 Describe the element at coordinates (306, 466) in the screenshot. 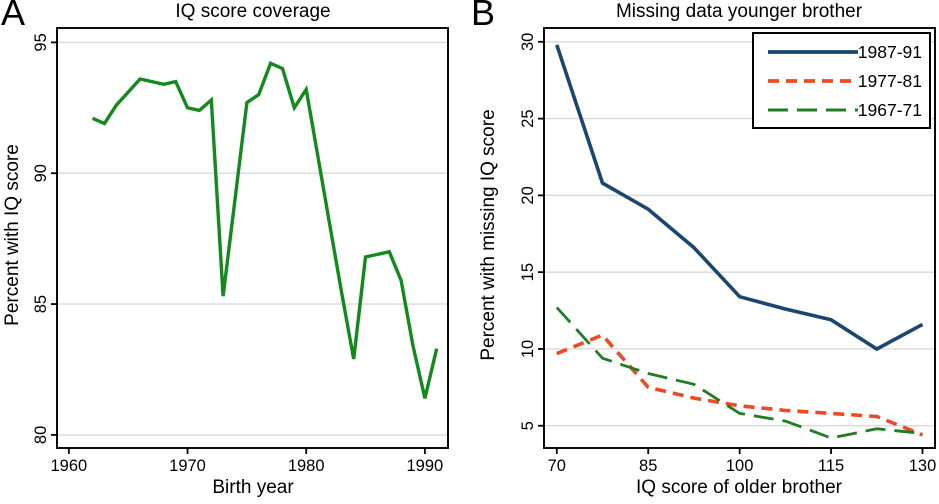

I see `x-tick-label: 1980` at that location.